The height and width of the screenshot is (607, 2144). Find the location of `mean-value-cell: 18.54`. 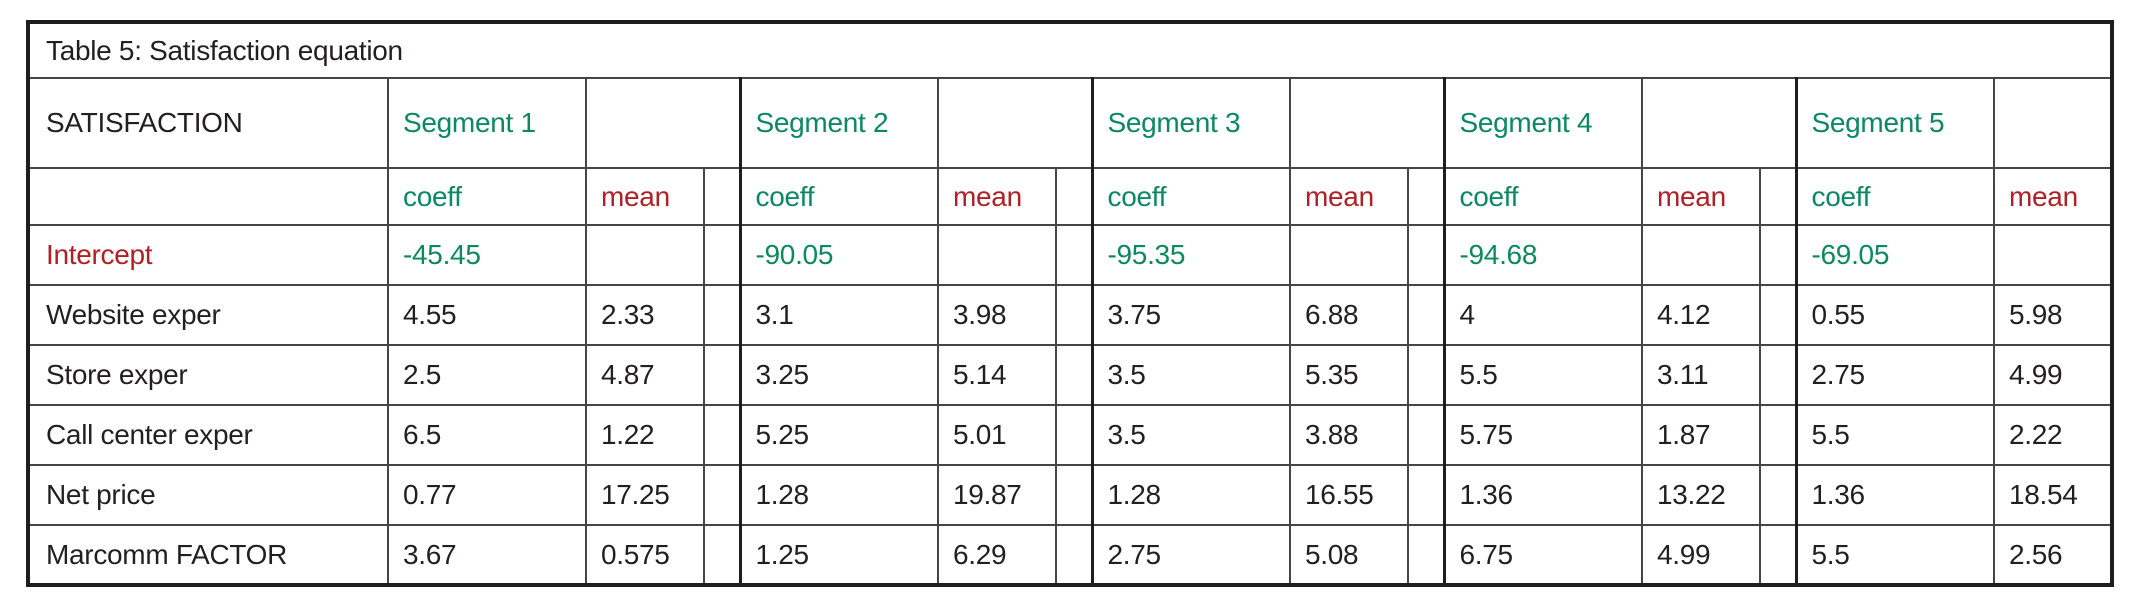

mean-value-cell: 18.54 is located at coordinates (2053, 495).